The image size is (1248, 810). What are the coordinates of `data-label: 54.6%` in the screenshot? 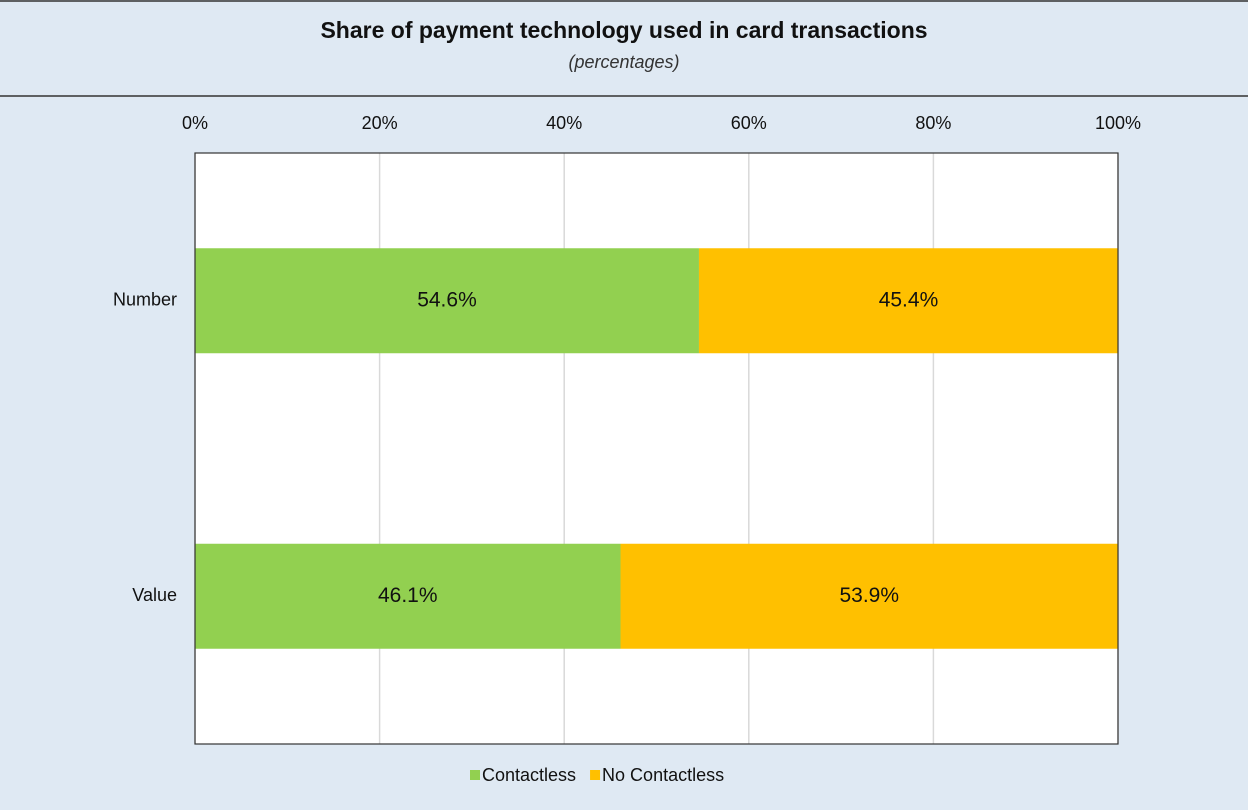 It's located at (447, 299).